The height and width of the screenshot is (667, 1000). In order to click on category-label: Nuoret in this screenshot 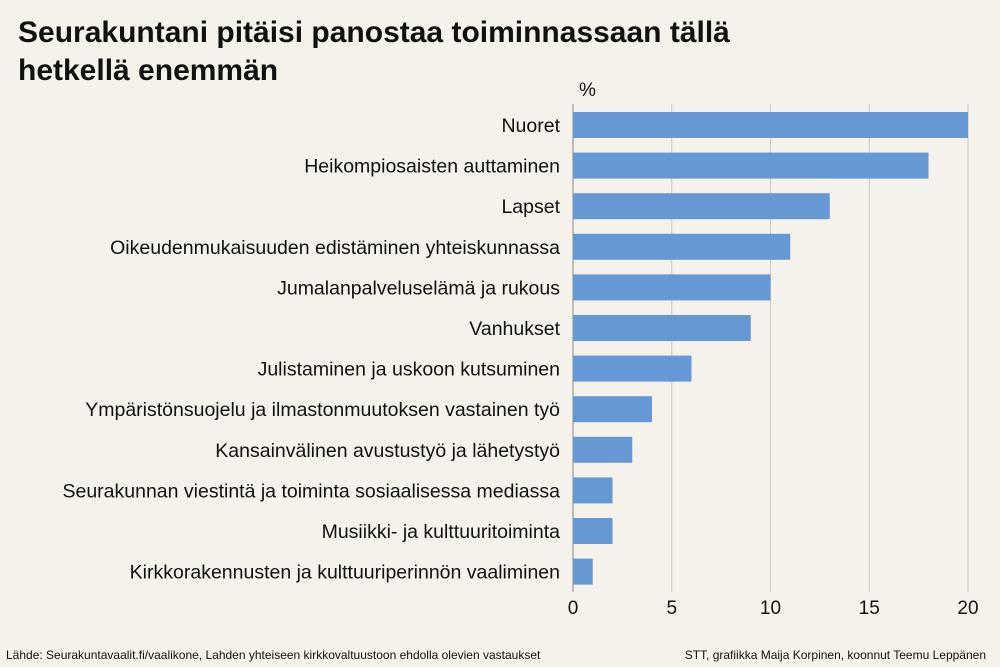, I will do `click(530, 126)`.